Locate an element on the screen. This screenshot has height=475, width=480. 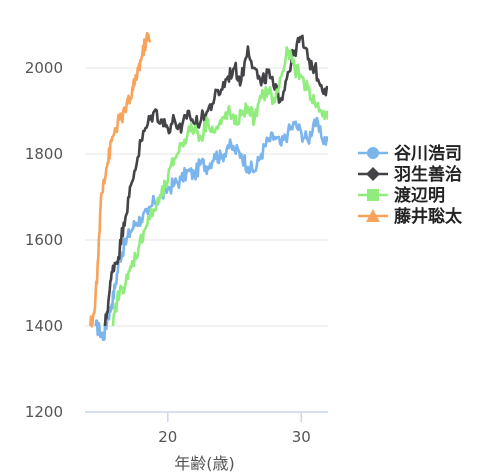
x-tick-label: 30 is located at coordinates (301, 437).